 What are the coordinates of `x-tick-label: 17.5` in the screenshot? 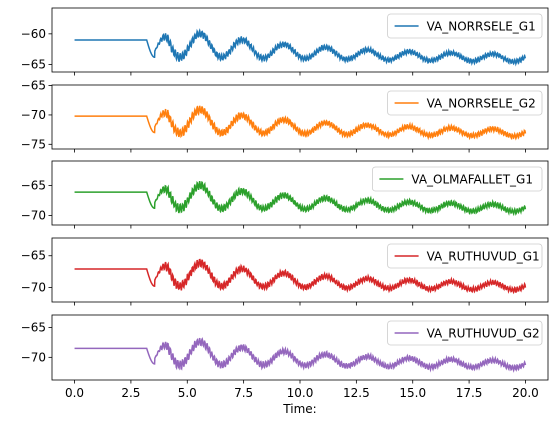 It's located at (469, 393).